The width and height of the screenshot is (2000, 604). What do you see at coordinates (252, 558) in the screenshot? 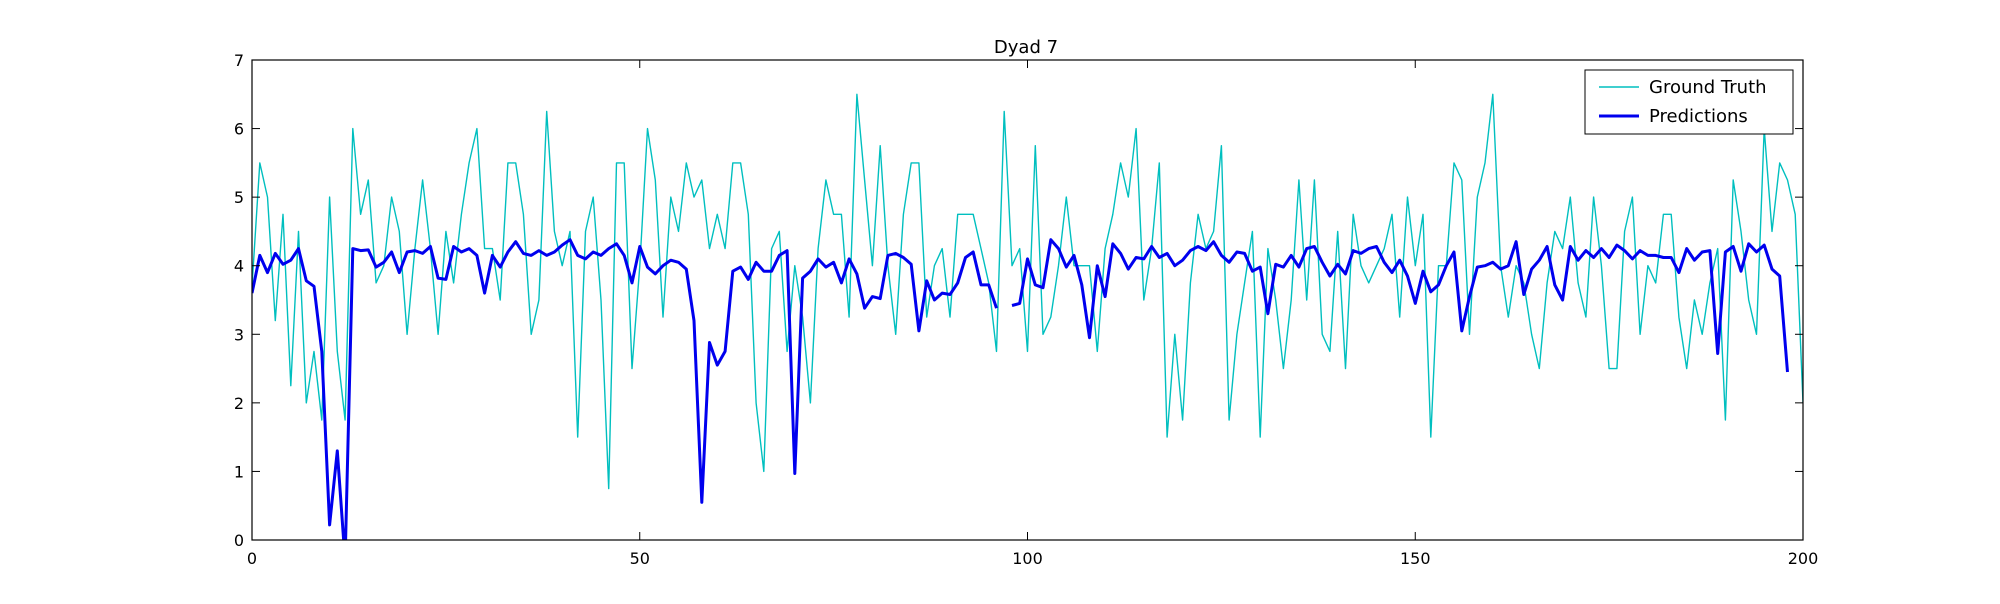
I see `x-tick-label: 0` at bounding box center [252, 558].